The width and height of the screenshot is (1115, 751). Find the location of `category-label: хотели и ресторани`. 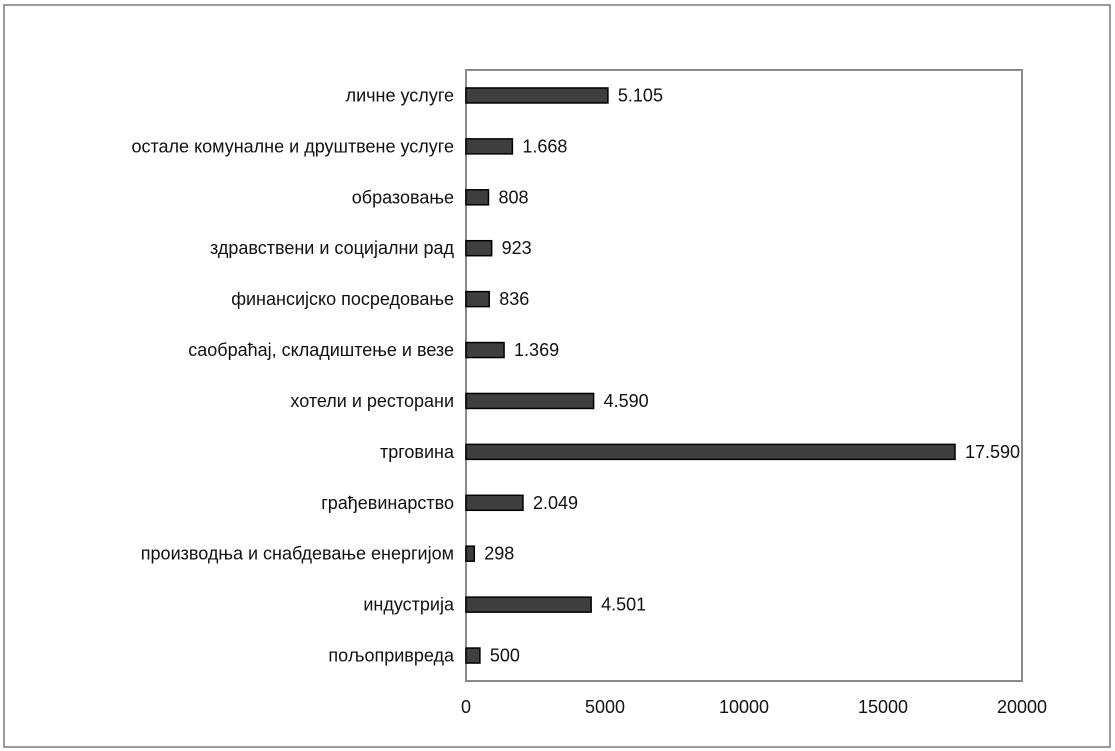

category-label: хотели и ресторани is located at coordinates (372, 401).